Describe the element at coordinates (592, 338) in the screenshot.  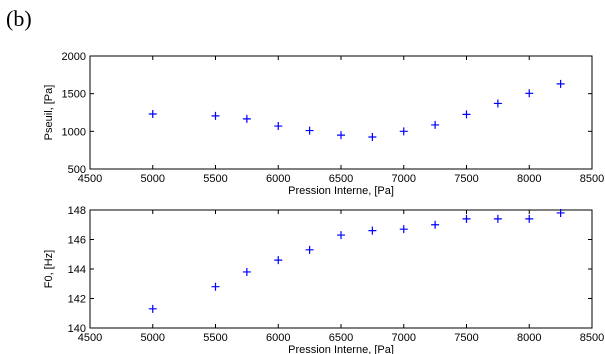
I see `chart-2-x-tick-label: 8500` at that location.